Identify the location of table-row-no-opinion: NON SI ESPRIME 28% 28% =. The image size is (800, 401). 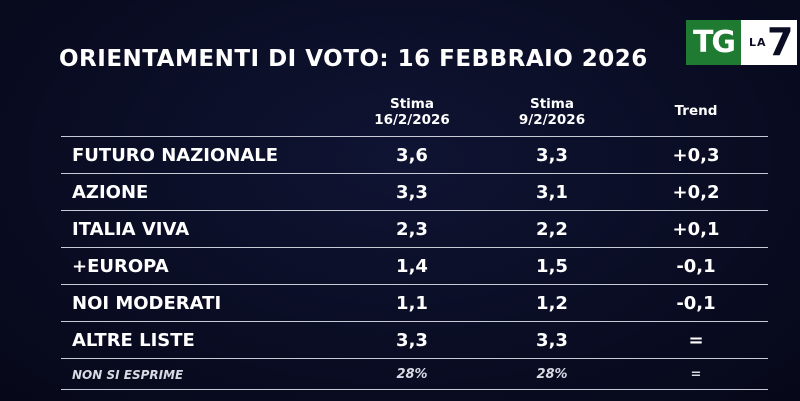
(414, 374).